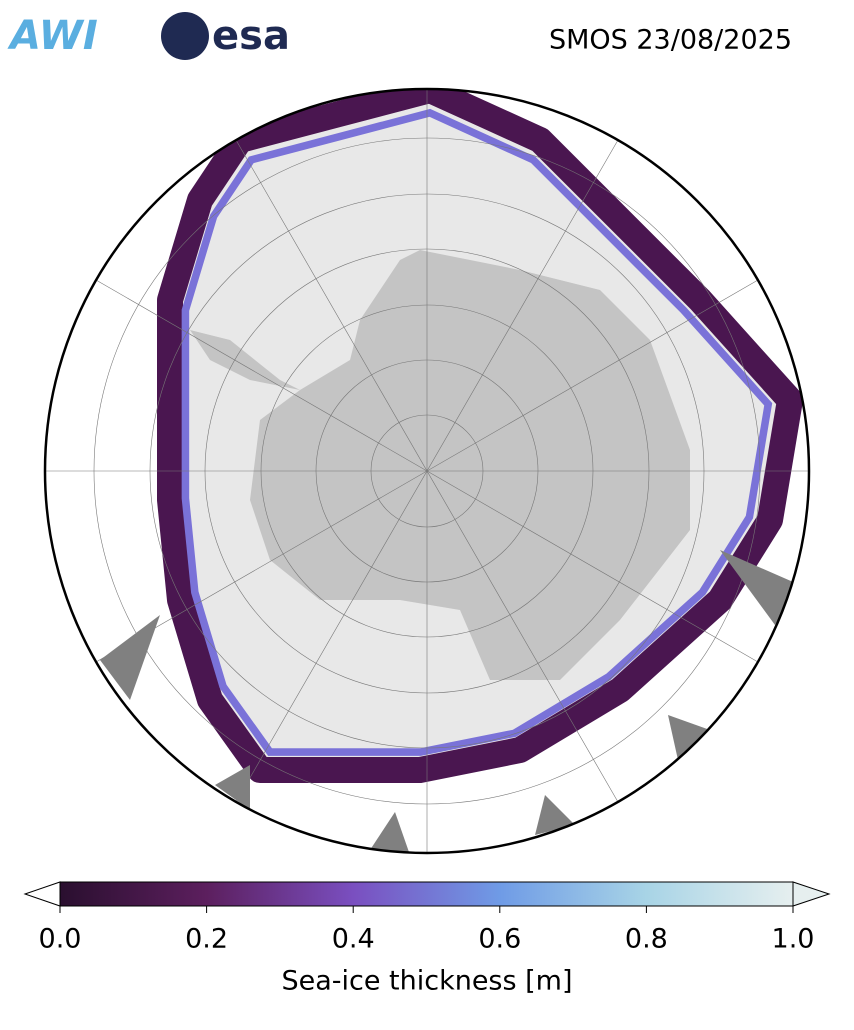 Image resolution: width=854 pixels, height=1030 pixels. I want to click on colorbar-tick-label: 0.4, so click(353, 939).